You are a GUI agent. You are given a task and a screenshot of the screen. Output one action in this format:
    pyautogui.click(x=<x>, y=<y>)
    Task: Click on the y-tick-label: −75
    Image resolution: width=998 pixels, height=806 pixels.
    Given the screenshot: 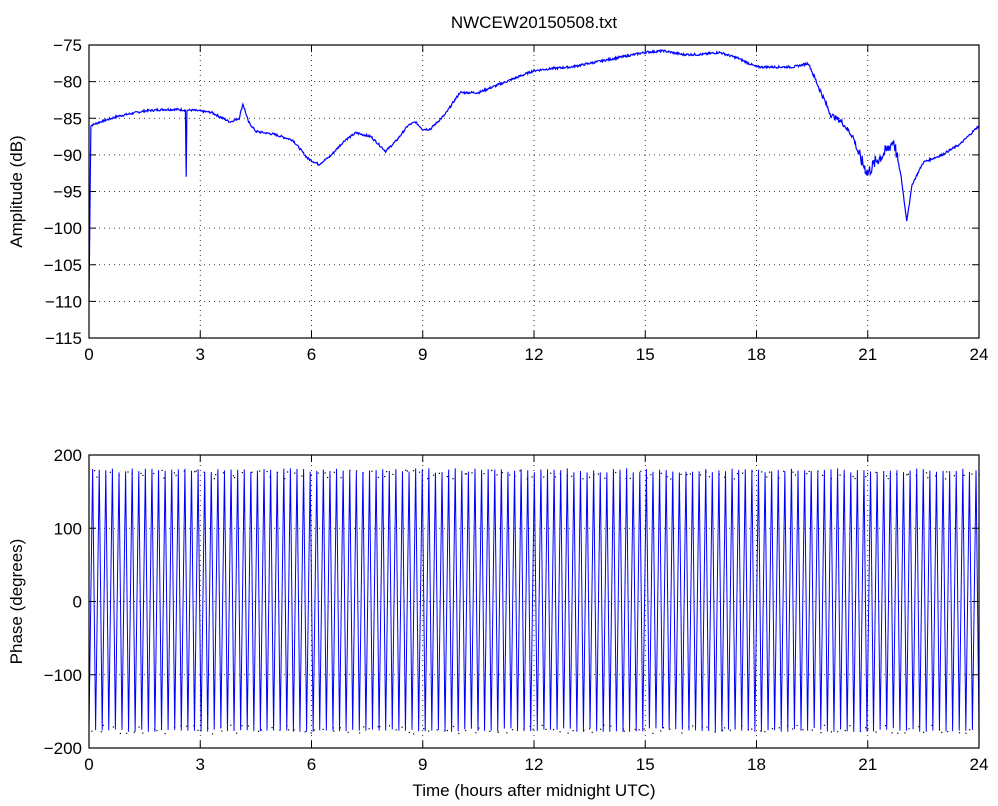 What is the action you would take?
    pyautogui.click(x=67, y=45)
    